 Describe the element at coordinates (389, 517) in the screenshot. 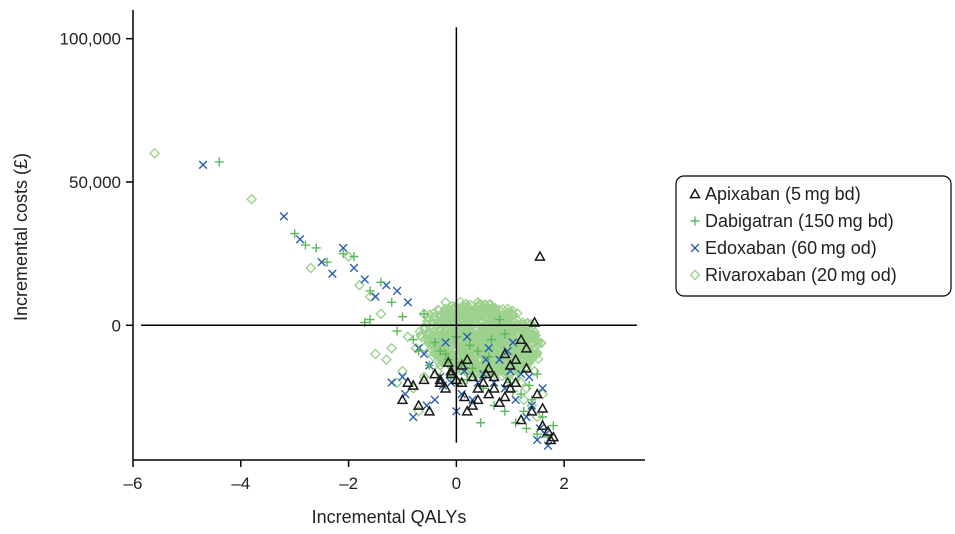

I see `x-axis-label: Incremental QALYs` at that location.